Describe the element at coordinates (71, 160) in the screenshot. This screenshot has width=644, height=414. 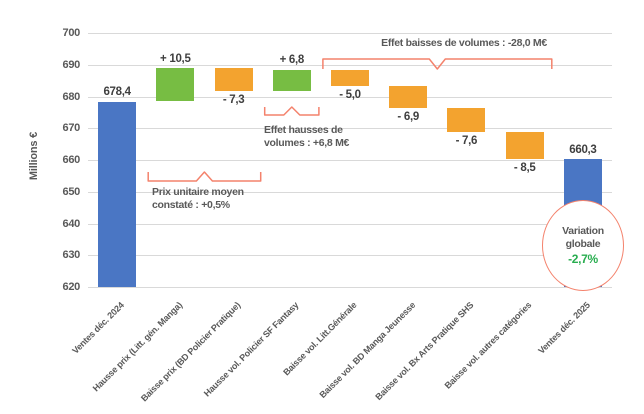
I see `y-tick-label: 660` at that location.